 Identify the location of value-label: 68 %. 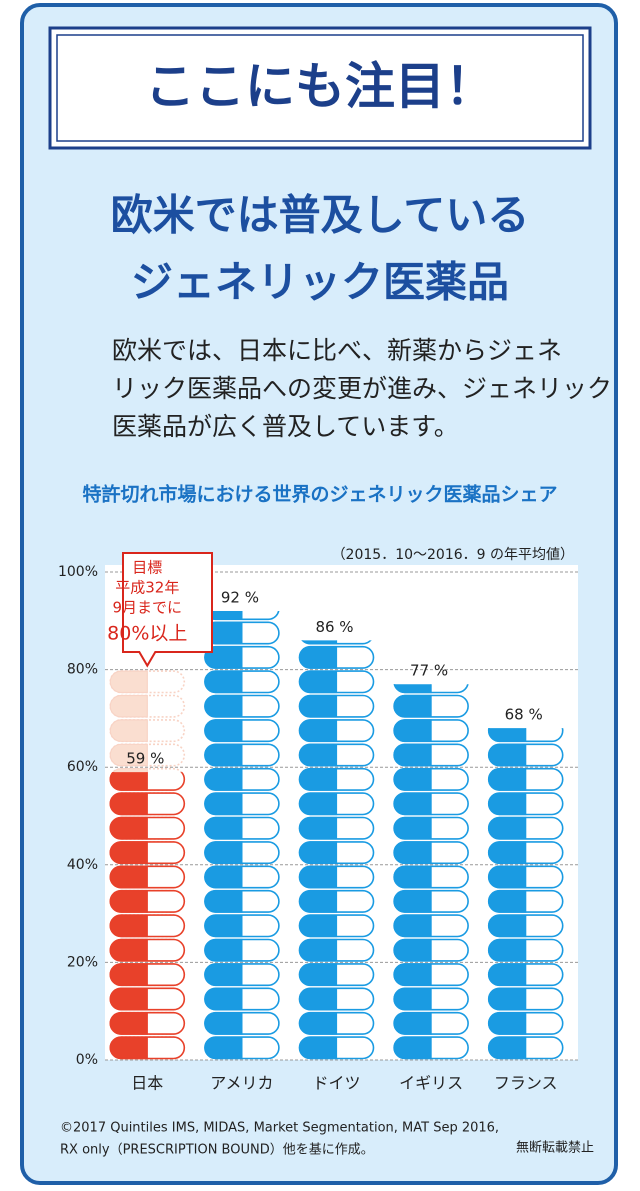
(524, 715).